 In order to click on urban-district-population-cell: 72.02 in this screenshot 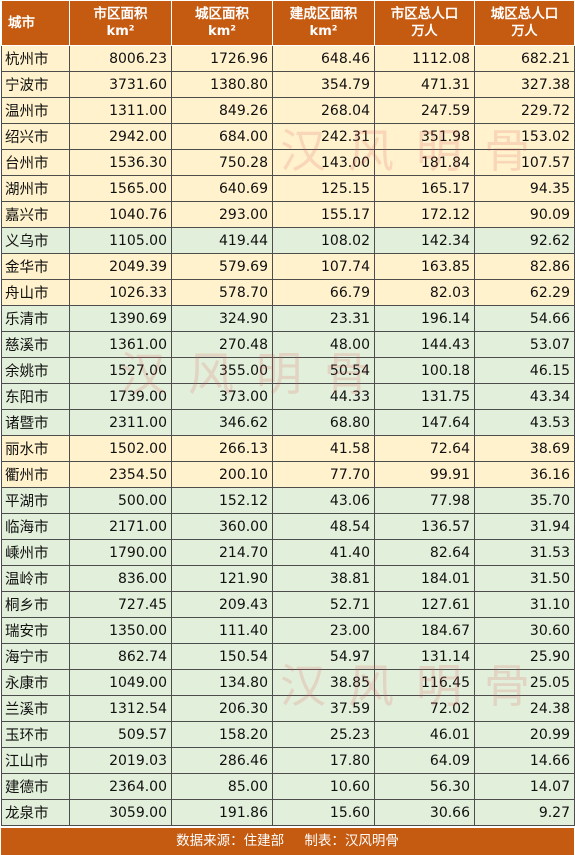, I will do `click(424, 708)`.